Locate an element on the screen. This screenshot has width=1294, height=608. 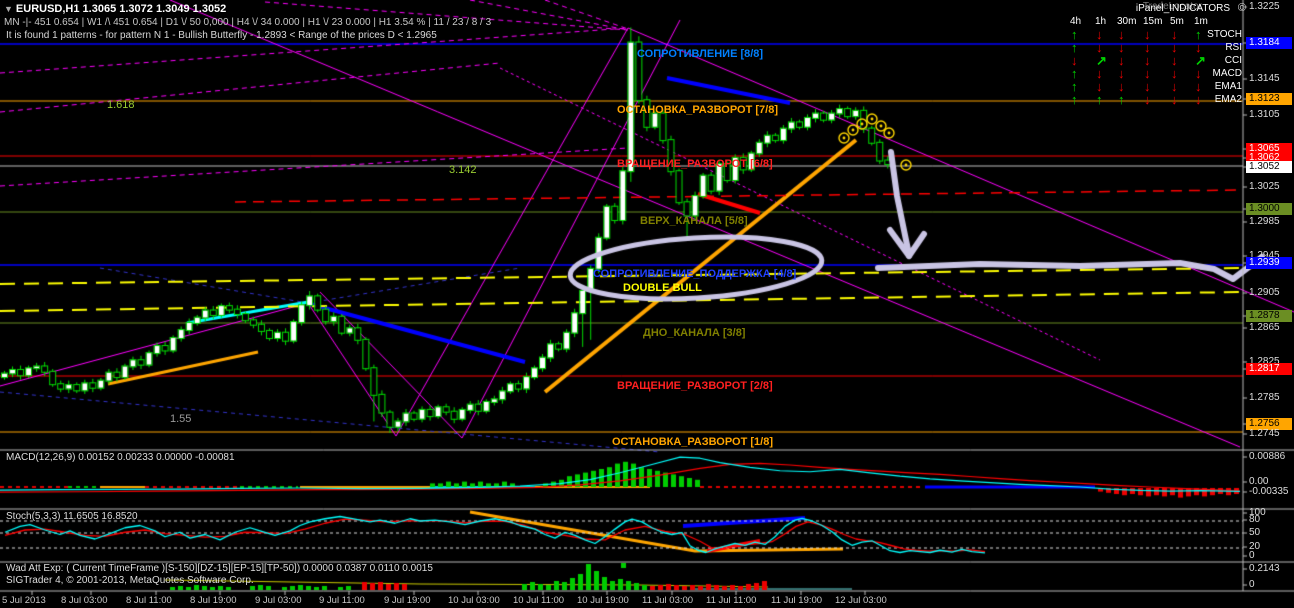
axis-price-label: 80 is located at coordinates (1255, 519).